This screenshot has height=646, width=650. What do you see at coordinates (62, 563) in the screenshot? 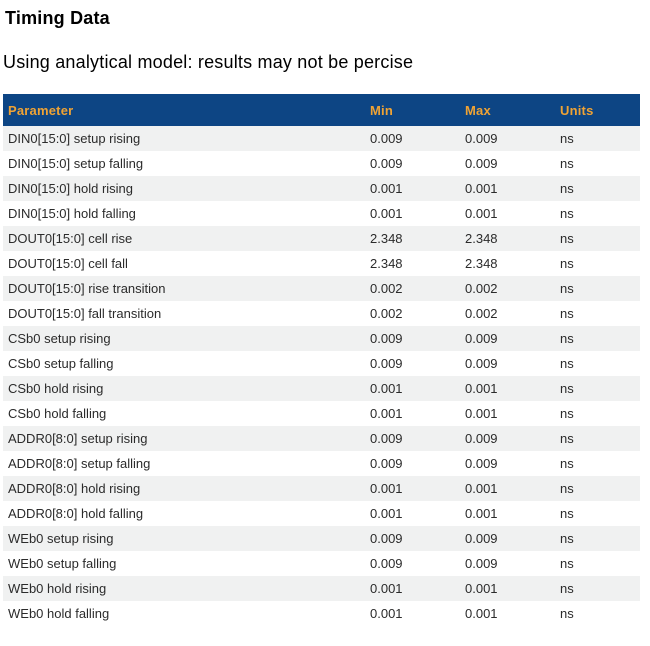
I see `cell-parameter: WEb0 setup falling` at bounding box center [62, 563].